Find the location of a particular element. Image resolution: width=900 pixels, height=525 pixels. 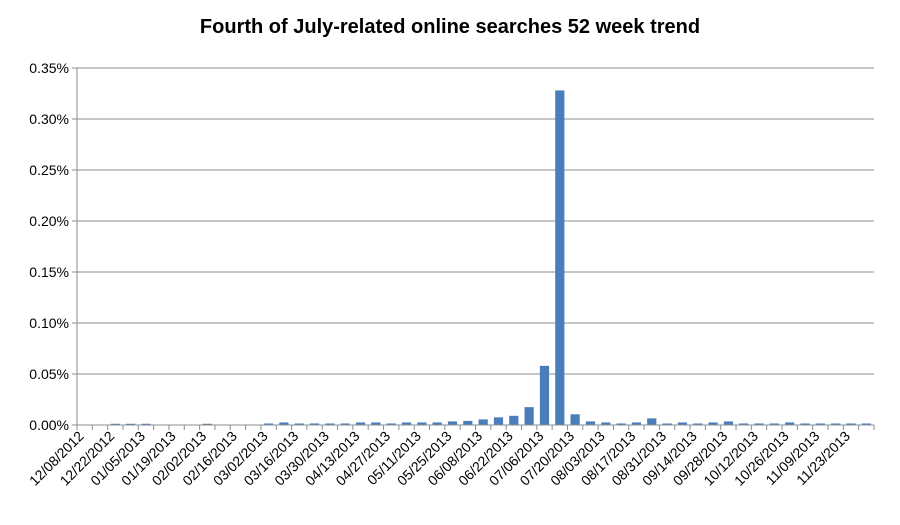

y-tick-labels: 0.00% 0.05% 0.10% 0.15% 0.20% 0.25% 0.30% 0.35% is located at coordinates (49, 246).